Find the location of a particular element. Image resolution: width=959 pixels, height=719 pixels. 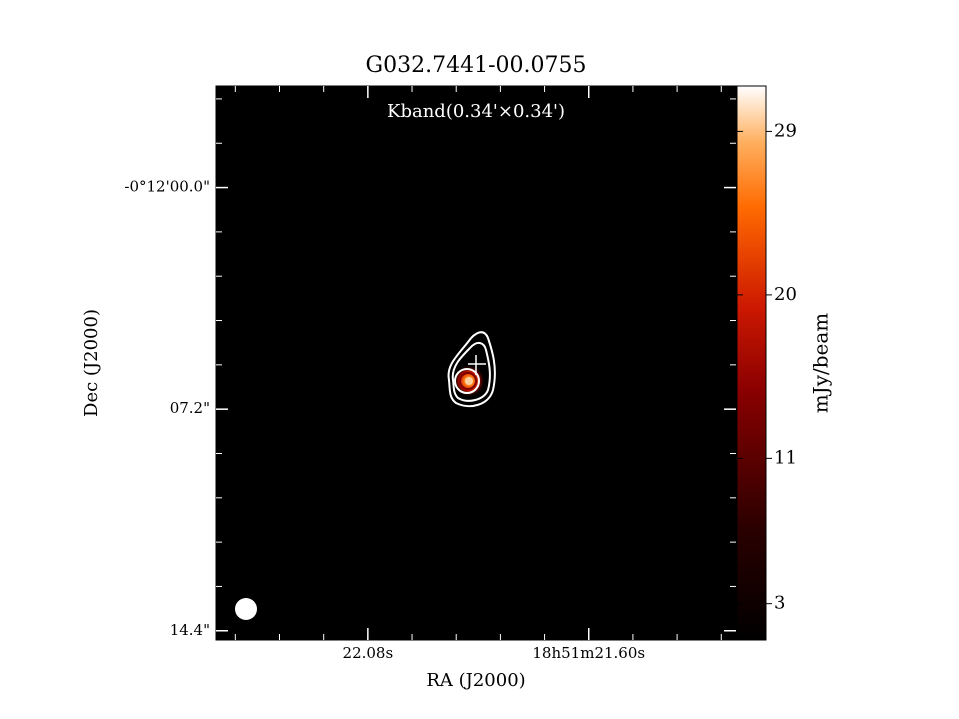

annotation: Kband(0.34'×0.34') is located at coordinates (476, 111).